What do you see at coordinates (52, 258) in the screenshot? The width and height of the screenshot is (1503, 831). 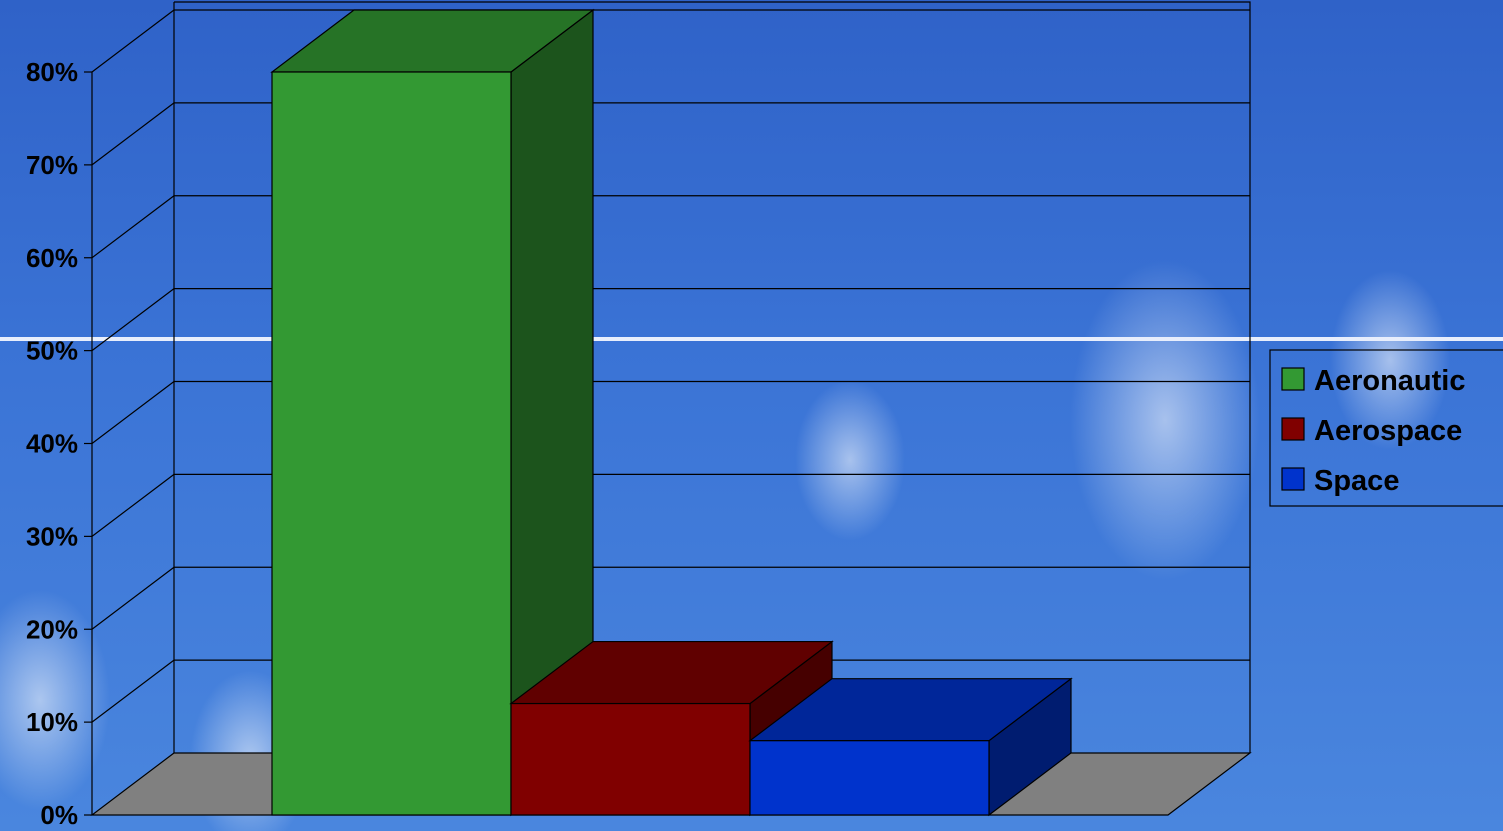 I see `y-tick-label: 60%` at bounding box center [52, 258].